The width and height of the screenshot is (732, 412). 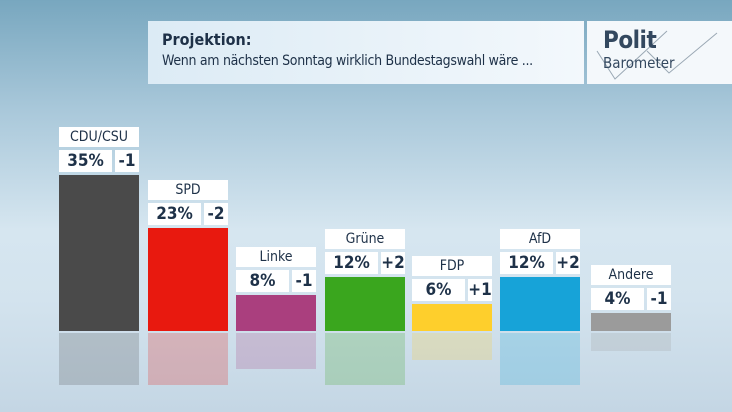 I want to click on chart-title: Projektion:, so click(x=207, y=39).